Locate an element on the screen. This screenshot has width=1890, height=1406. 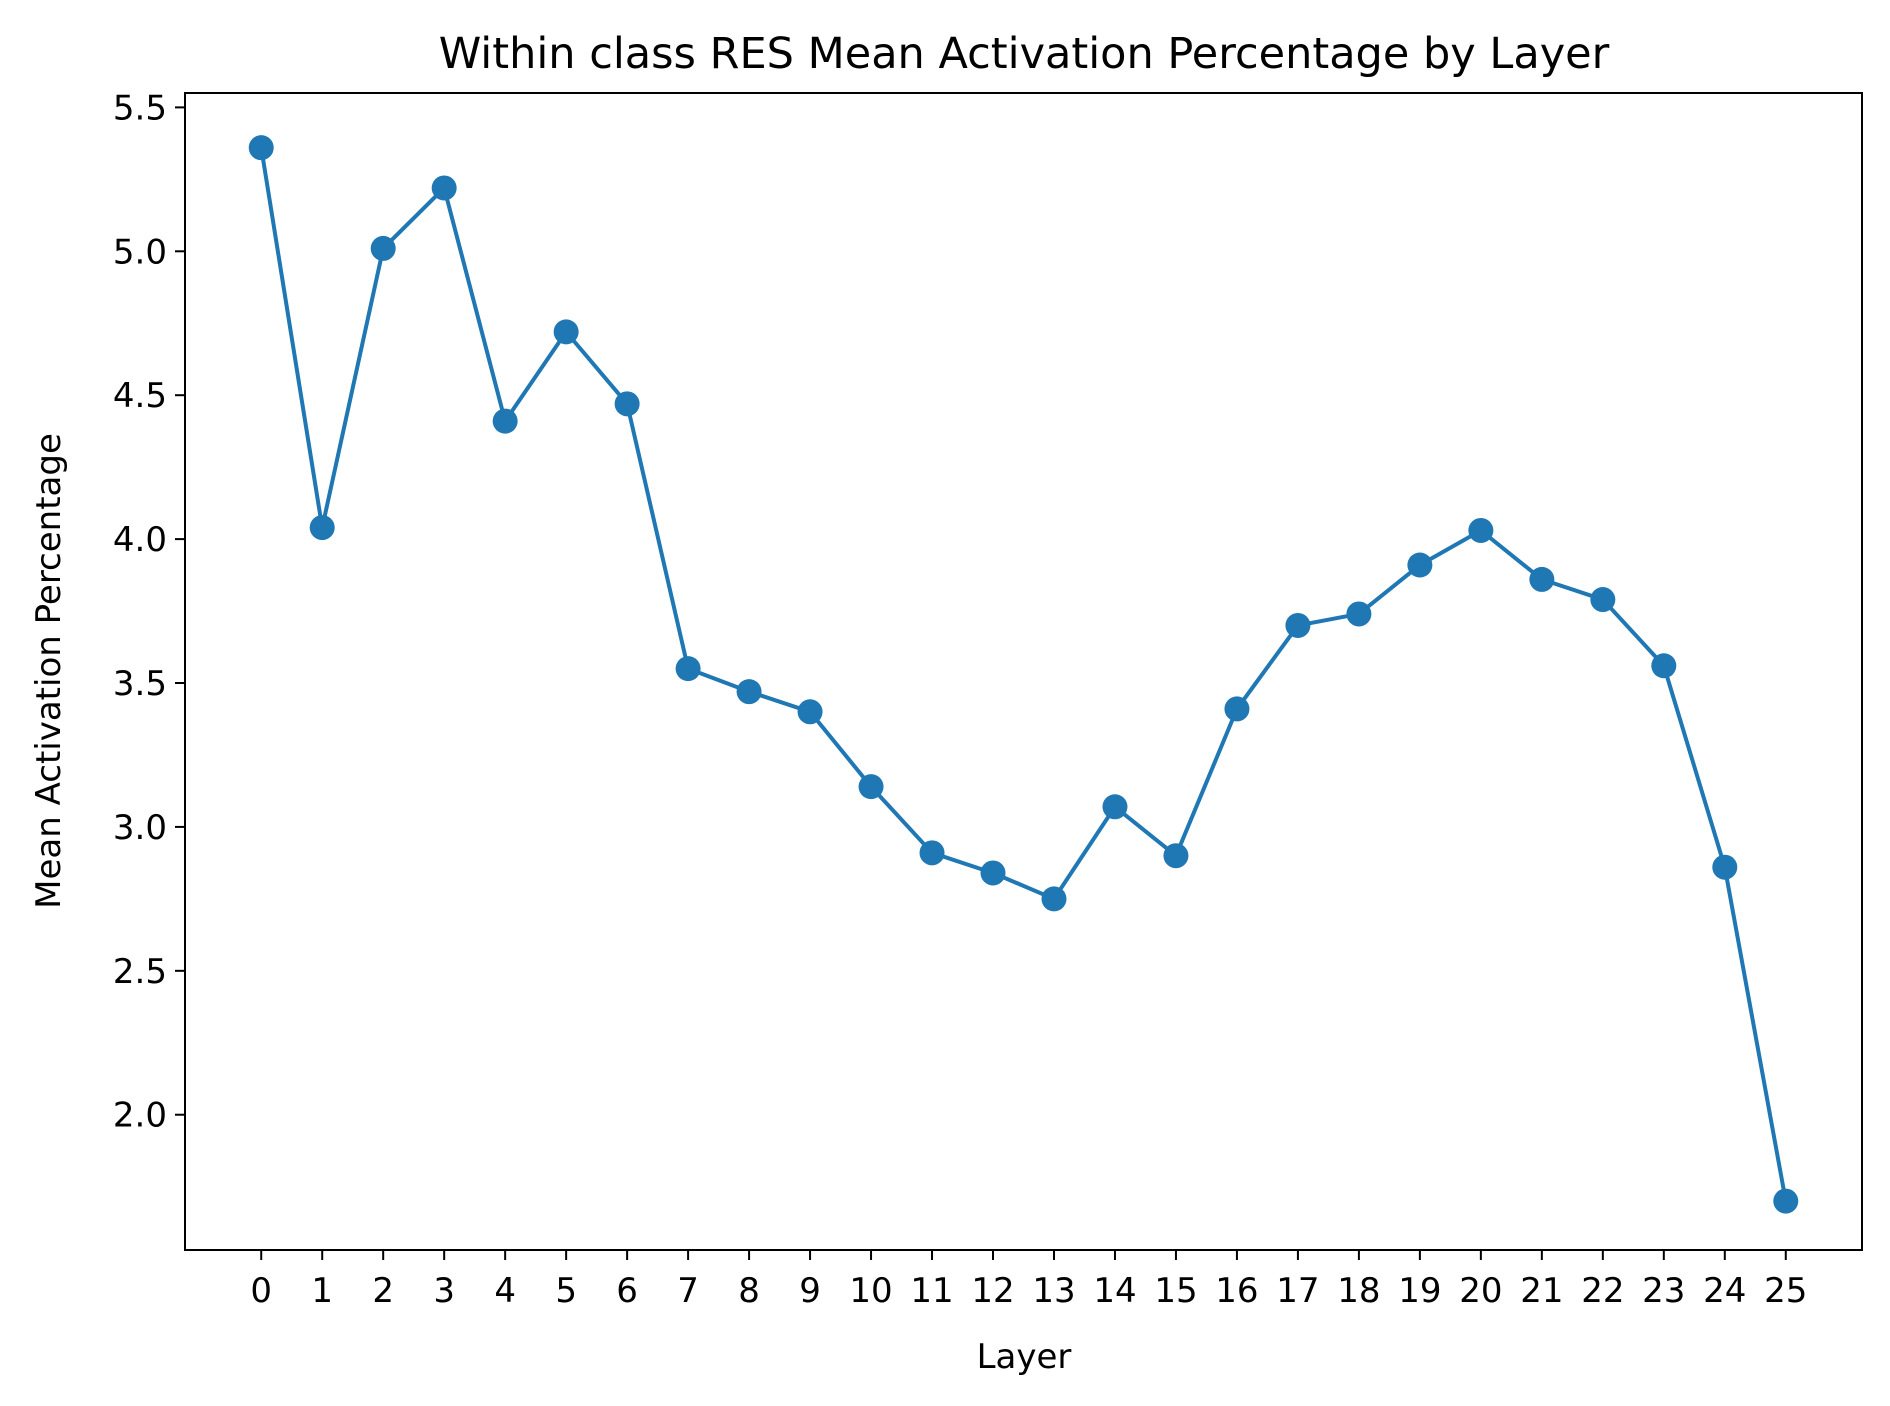
x-tick-label: 21 is located at coordinates (1541, 1291).